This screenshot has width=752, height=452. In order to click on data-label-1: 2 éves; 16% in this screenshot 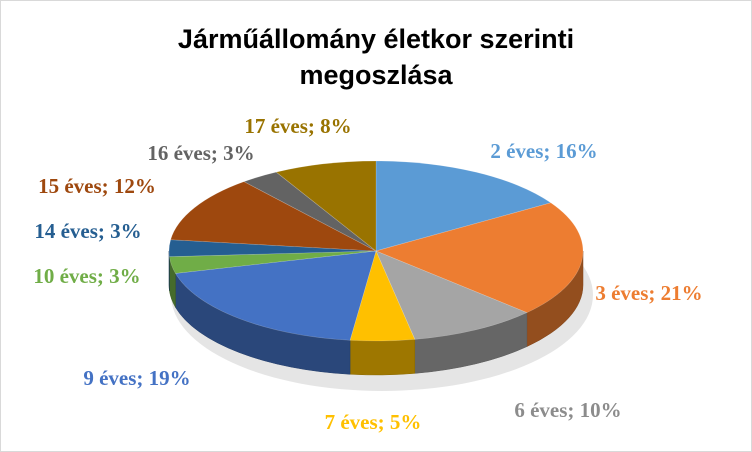, I will do `click(543, 151)`.